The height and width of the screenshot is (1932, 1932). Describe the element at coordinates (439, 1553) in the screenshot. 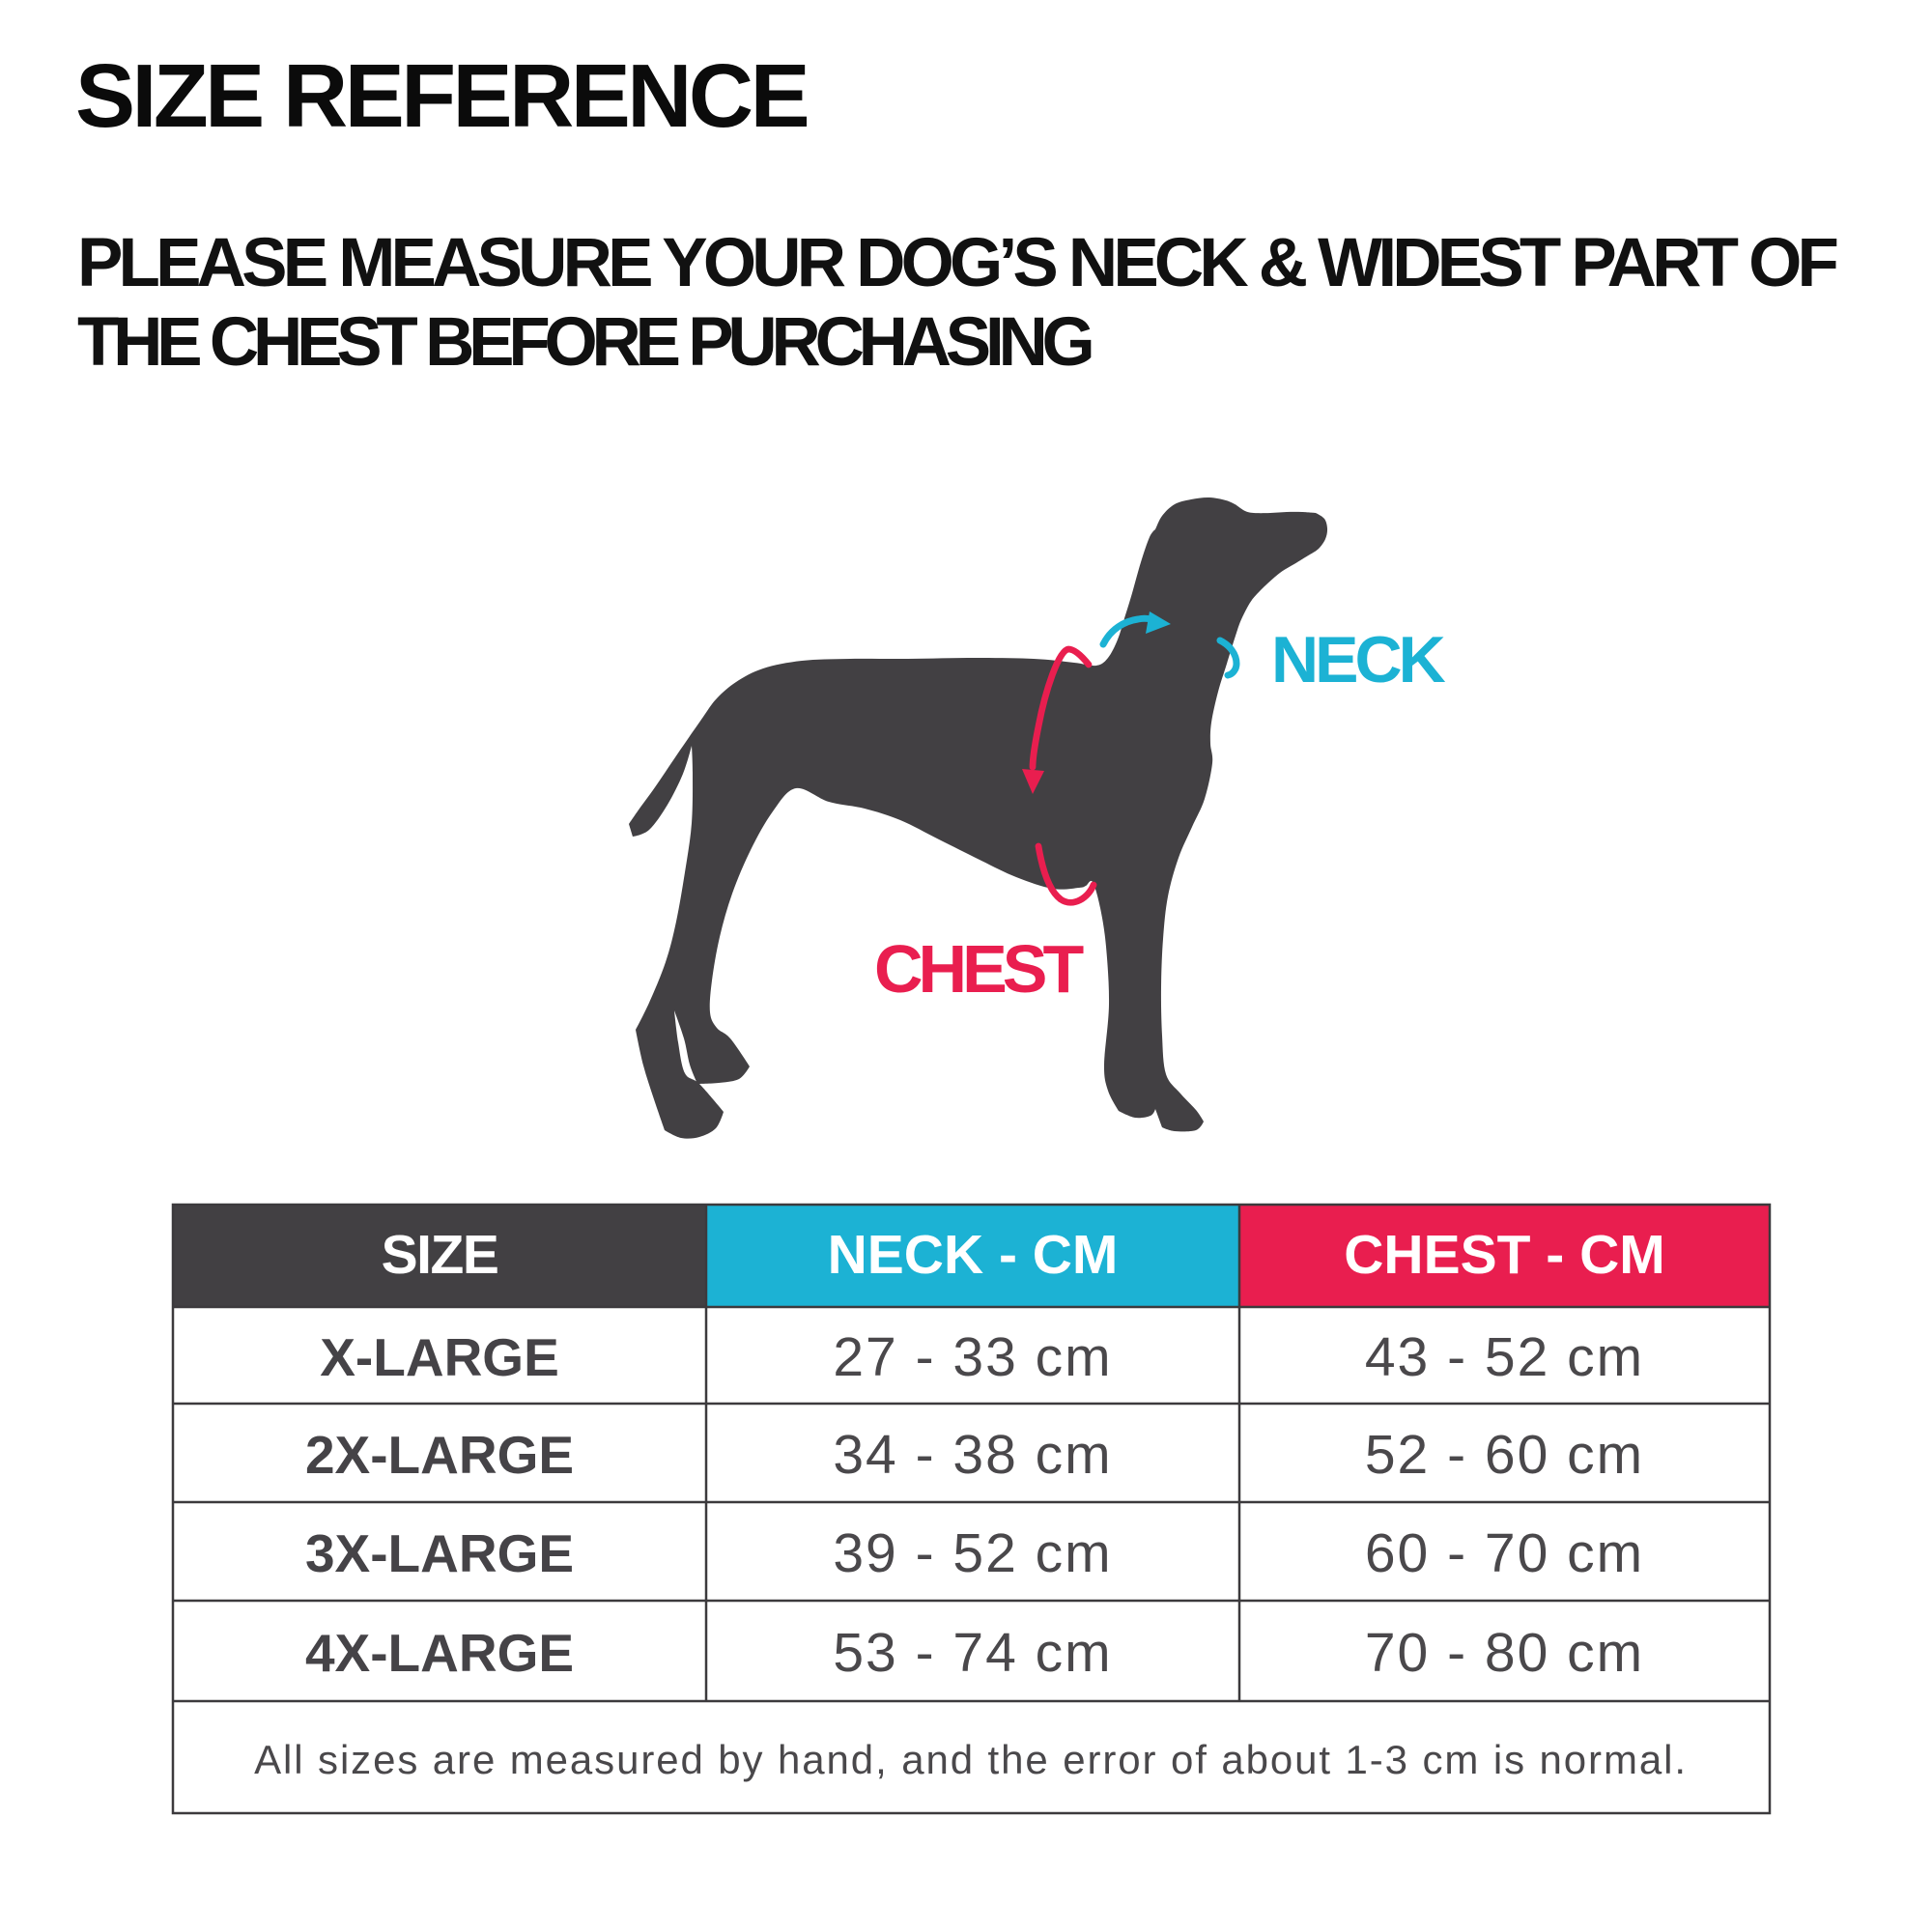

I see `svg-text: 3X-LARGE` at that location.